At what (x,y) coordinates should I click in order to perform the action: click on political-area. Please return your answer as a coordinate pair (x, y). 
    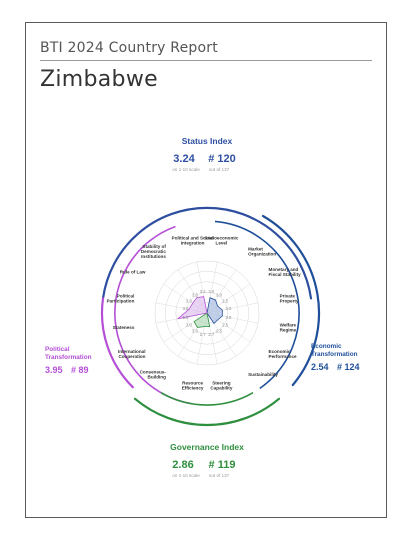
    Looking at the image, I should click on (192, 308).